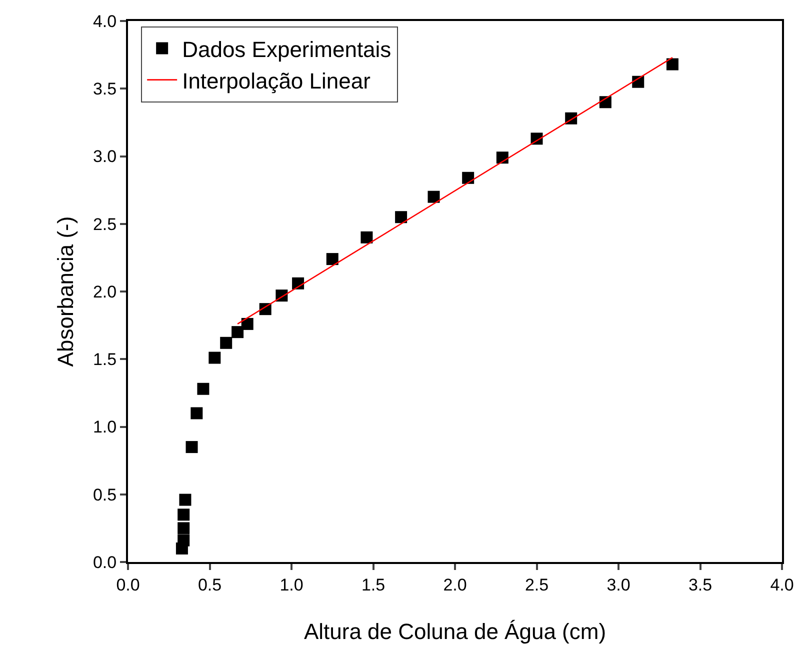  What do you see at coordinates (104, 562) in the screenshot?
I see `y-tick-label: 0.0` at bounding box center [104, 562].